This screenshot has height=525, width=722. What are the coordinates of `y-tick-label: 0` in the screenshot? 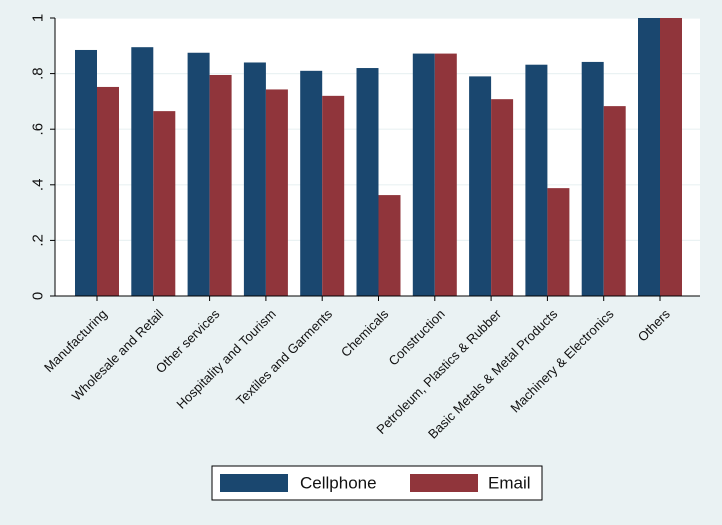 It's located at (38, 296).